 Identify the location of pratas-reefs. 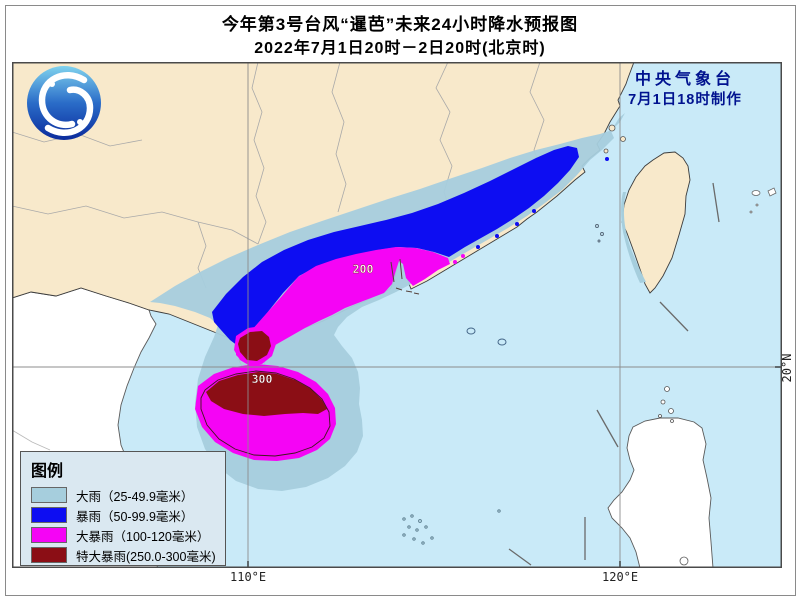
(486, 336).